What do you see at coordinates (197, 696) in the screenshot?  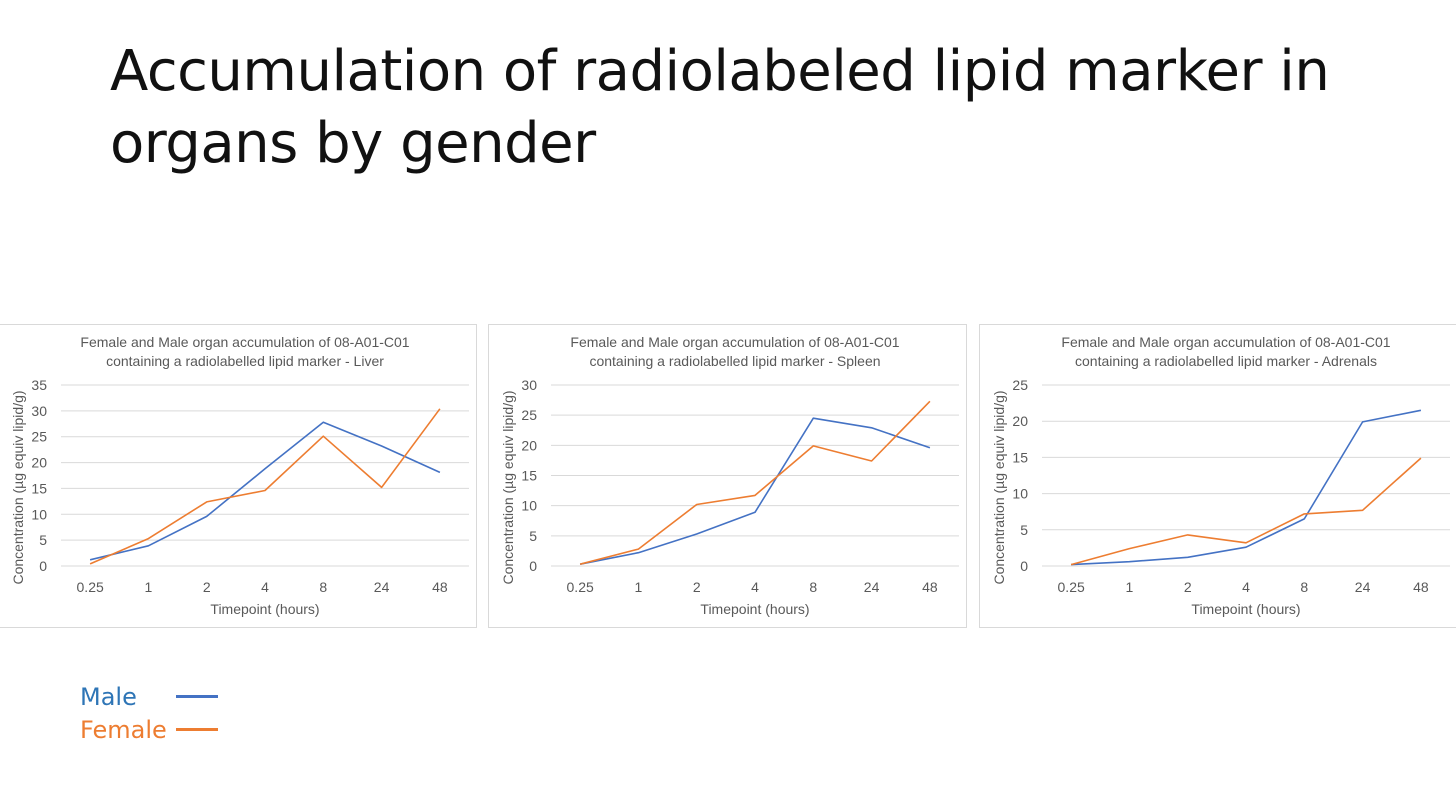 I see `legend-line-male` at bounding box center [197, 696].